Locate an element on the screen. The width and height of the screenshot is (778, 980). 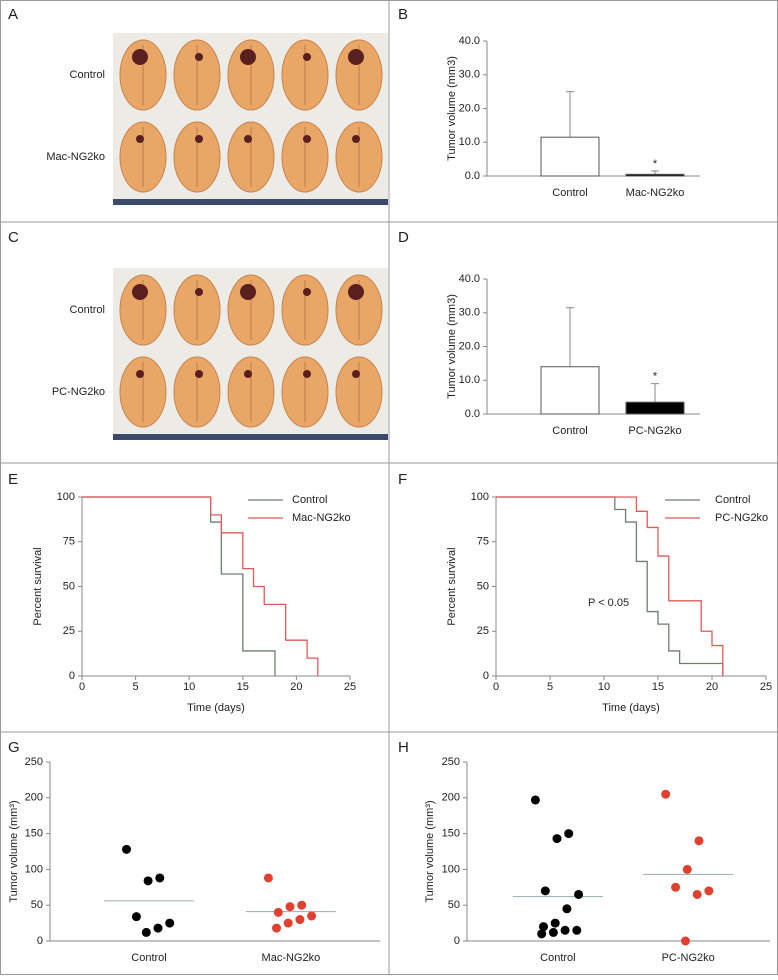
panel-label: G is located at coordinates (14, 747).